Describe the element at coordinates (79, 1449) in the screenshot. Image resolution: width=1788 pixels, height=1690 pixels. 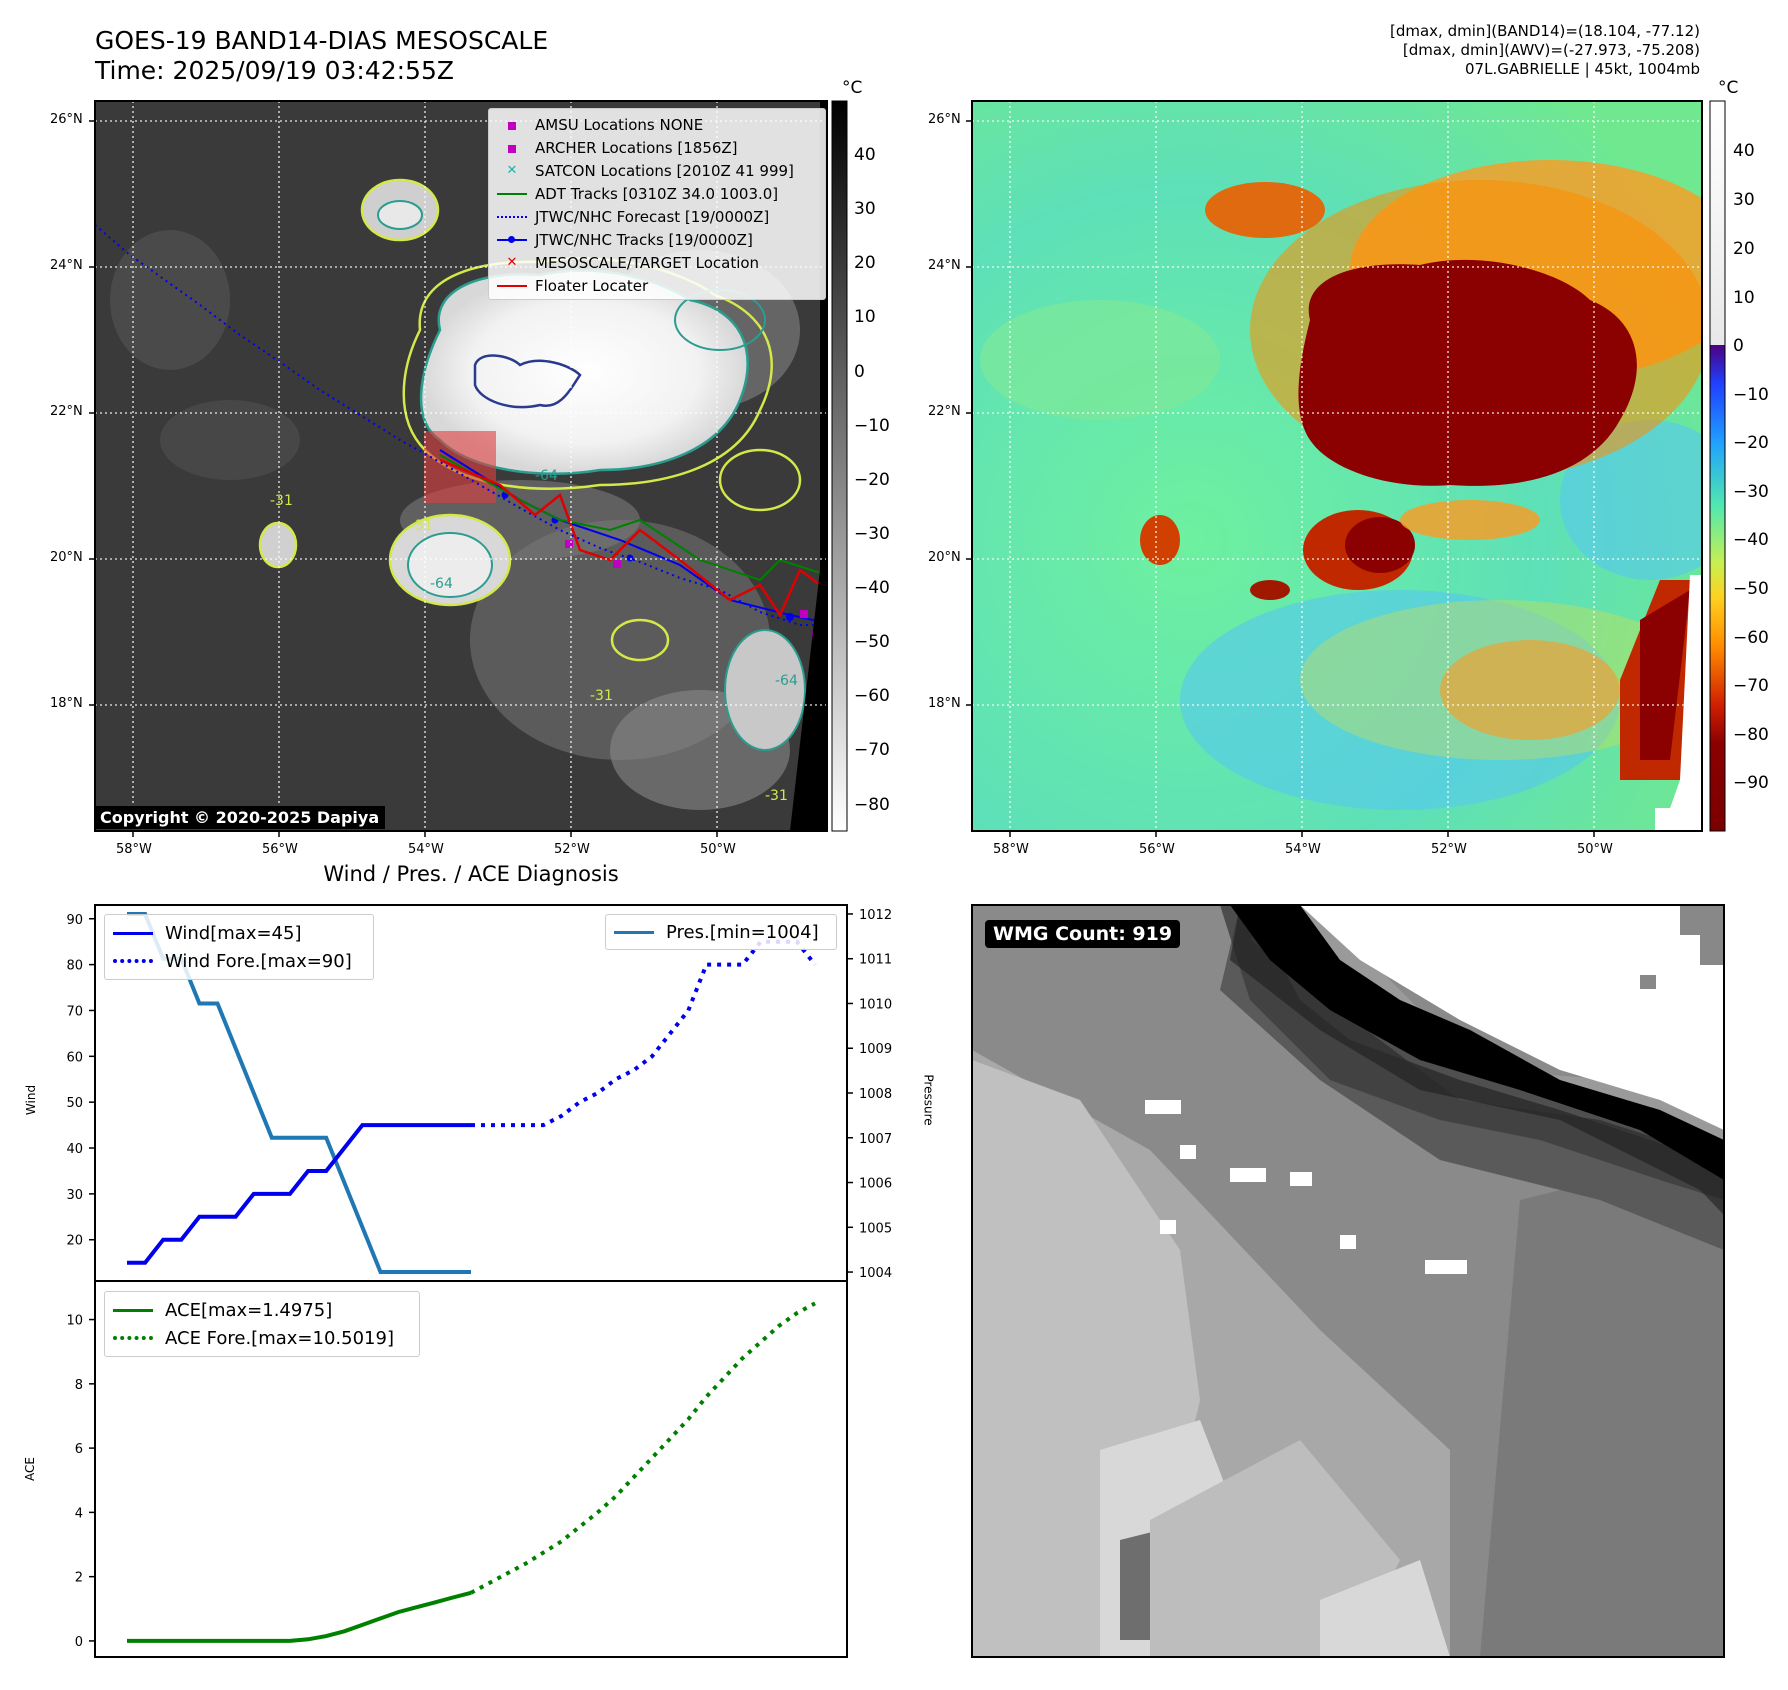
I see `axis-tick-label: 6` at that location.